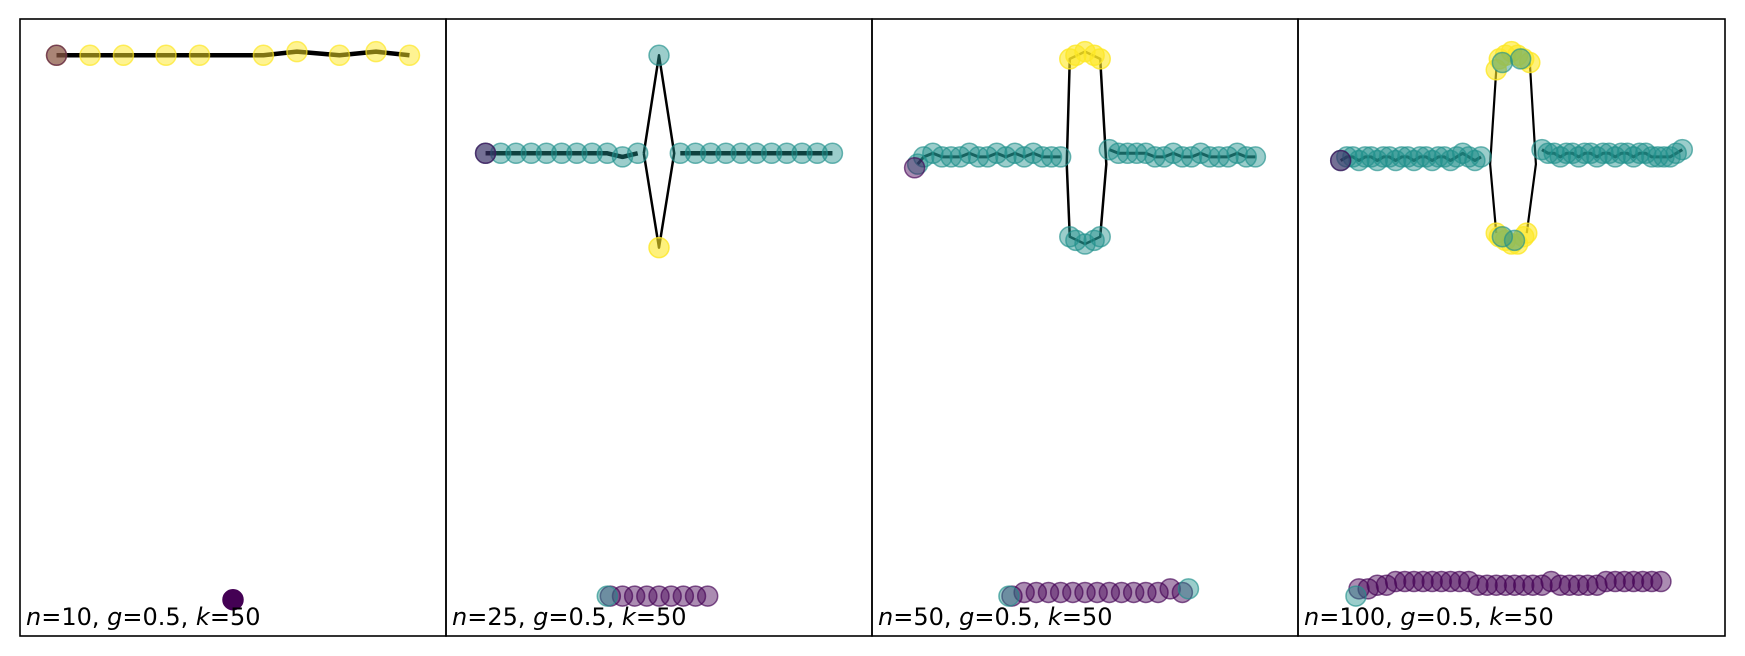 The height and width of the screenshot is (656, 1745). I want to click on panel-2-label-g: g, so click(540, 617).